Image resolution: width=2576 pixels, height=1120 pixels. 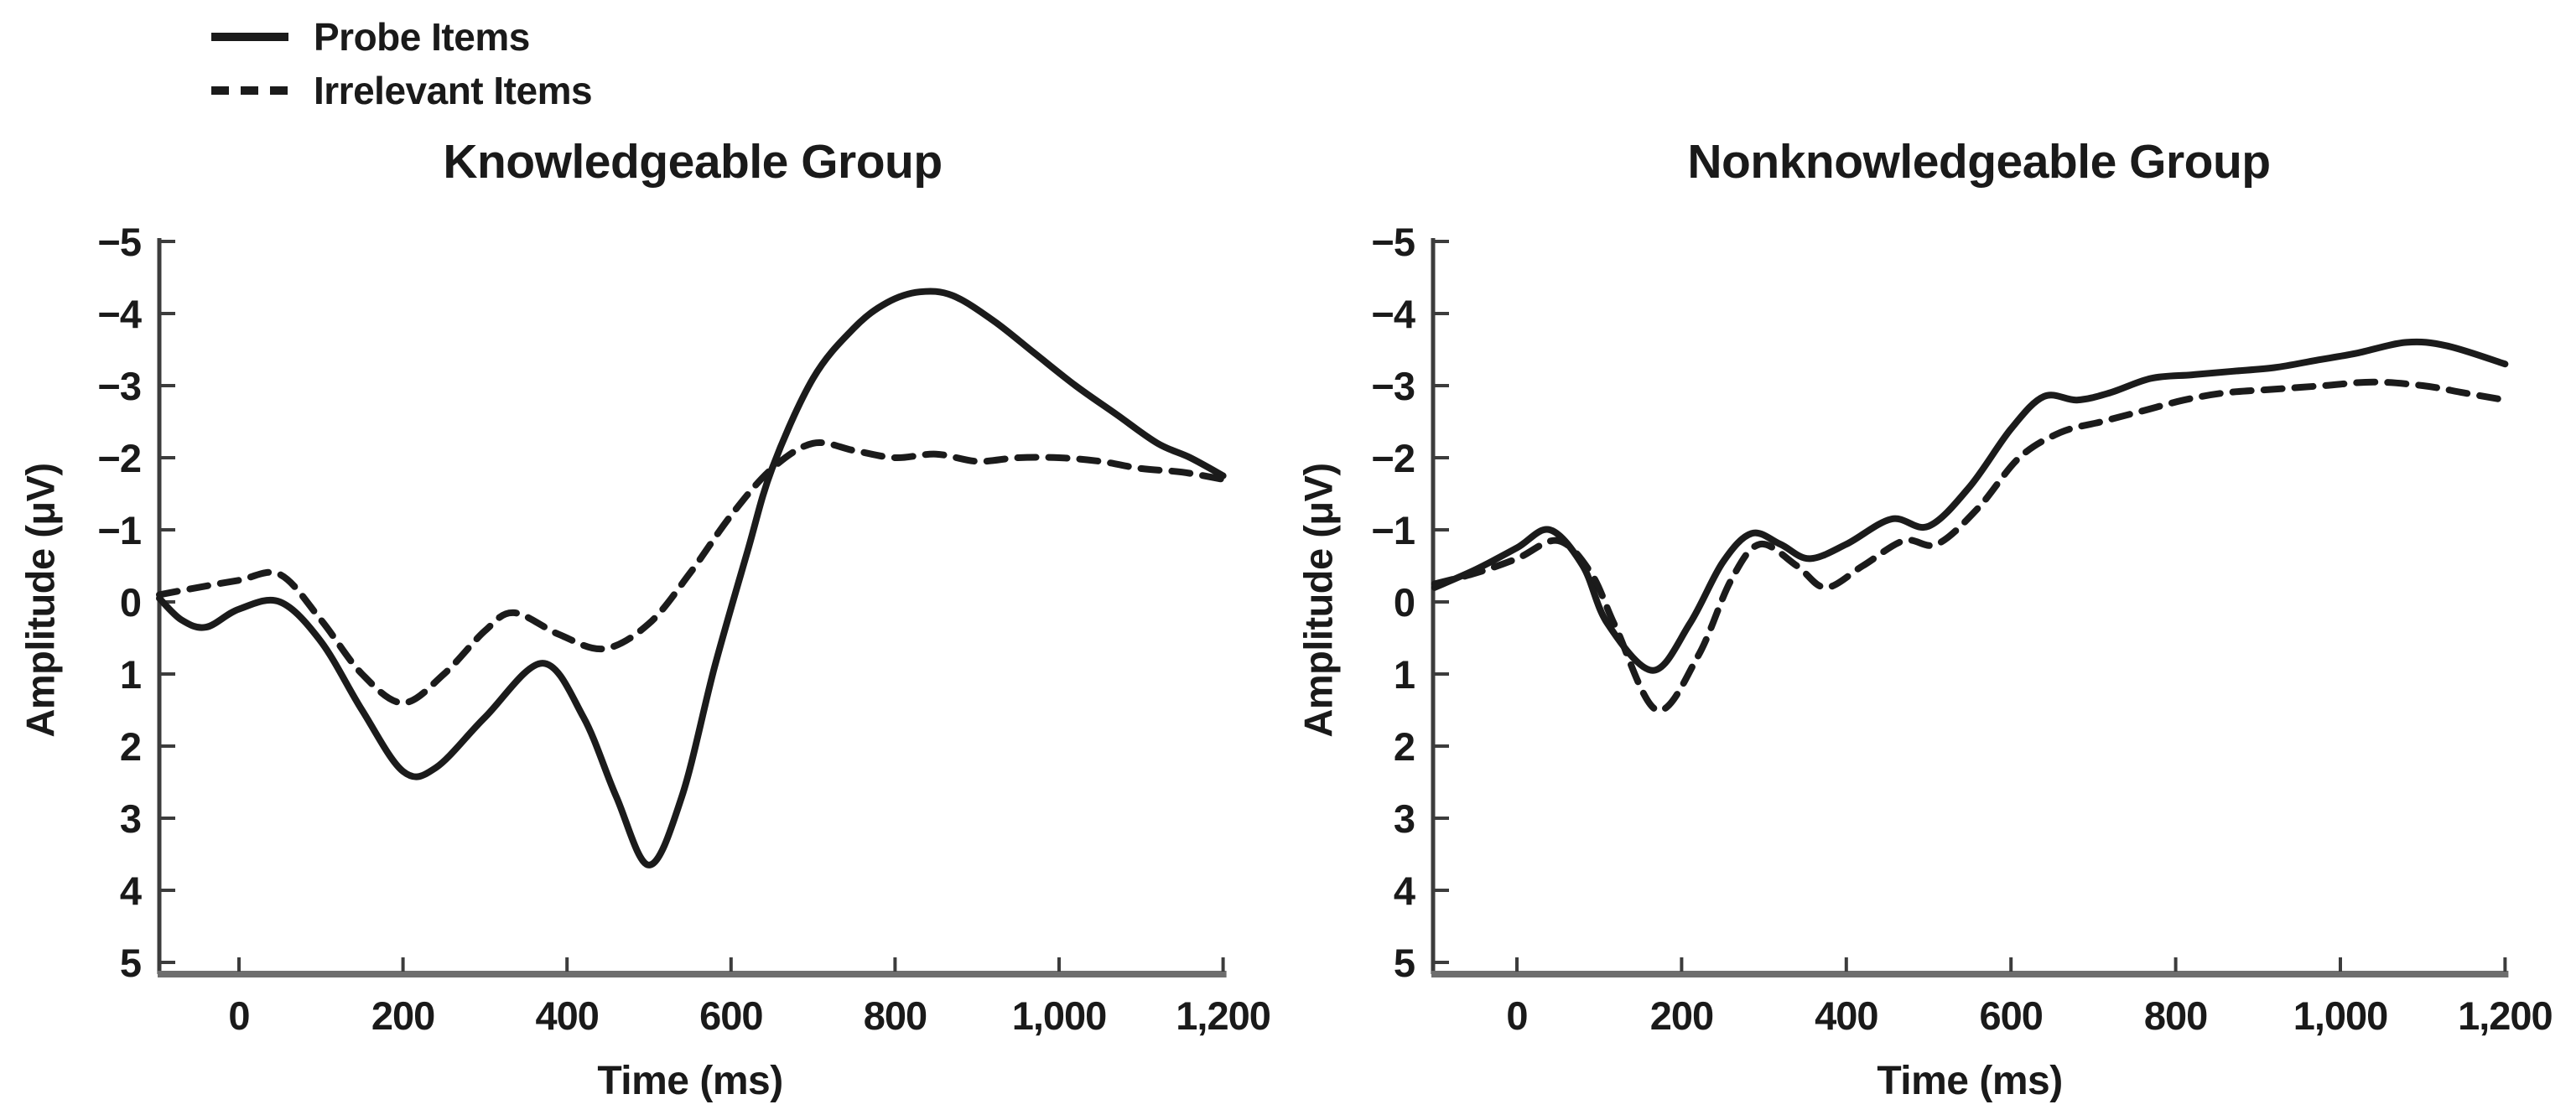 I want to click on legend: Probe Items Irrelevant Items, so click(x=401, y=63).